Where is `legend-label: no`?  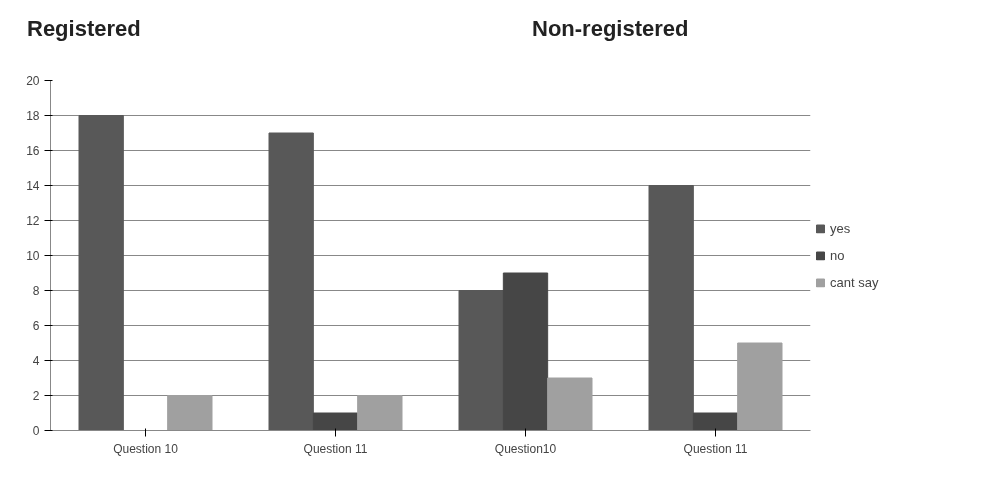 legend-label: no is located at coordinates (838, 255).